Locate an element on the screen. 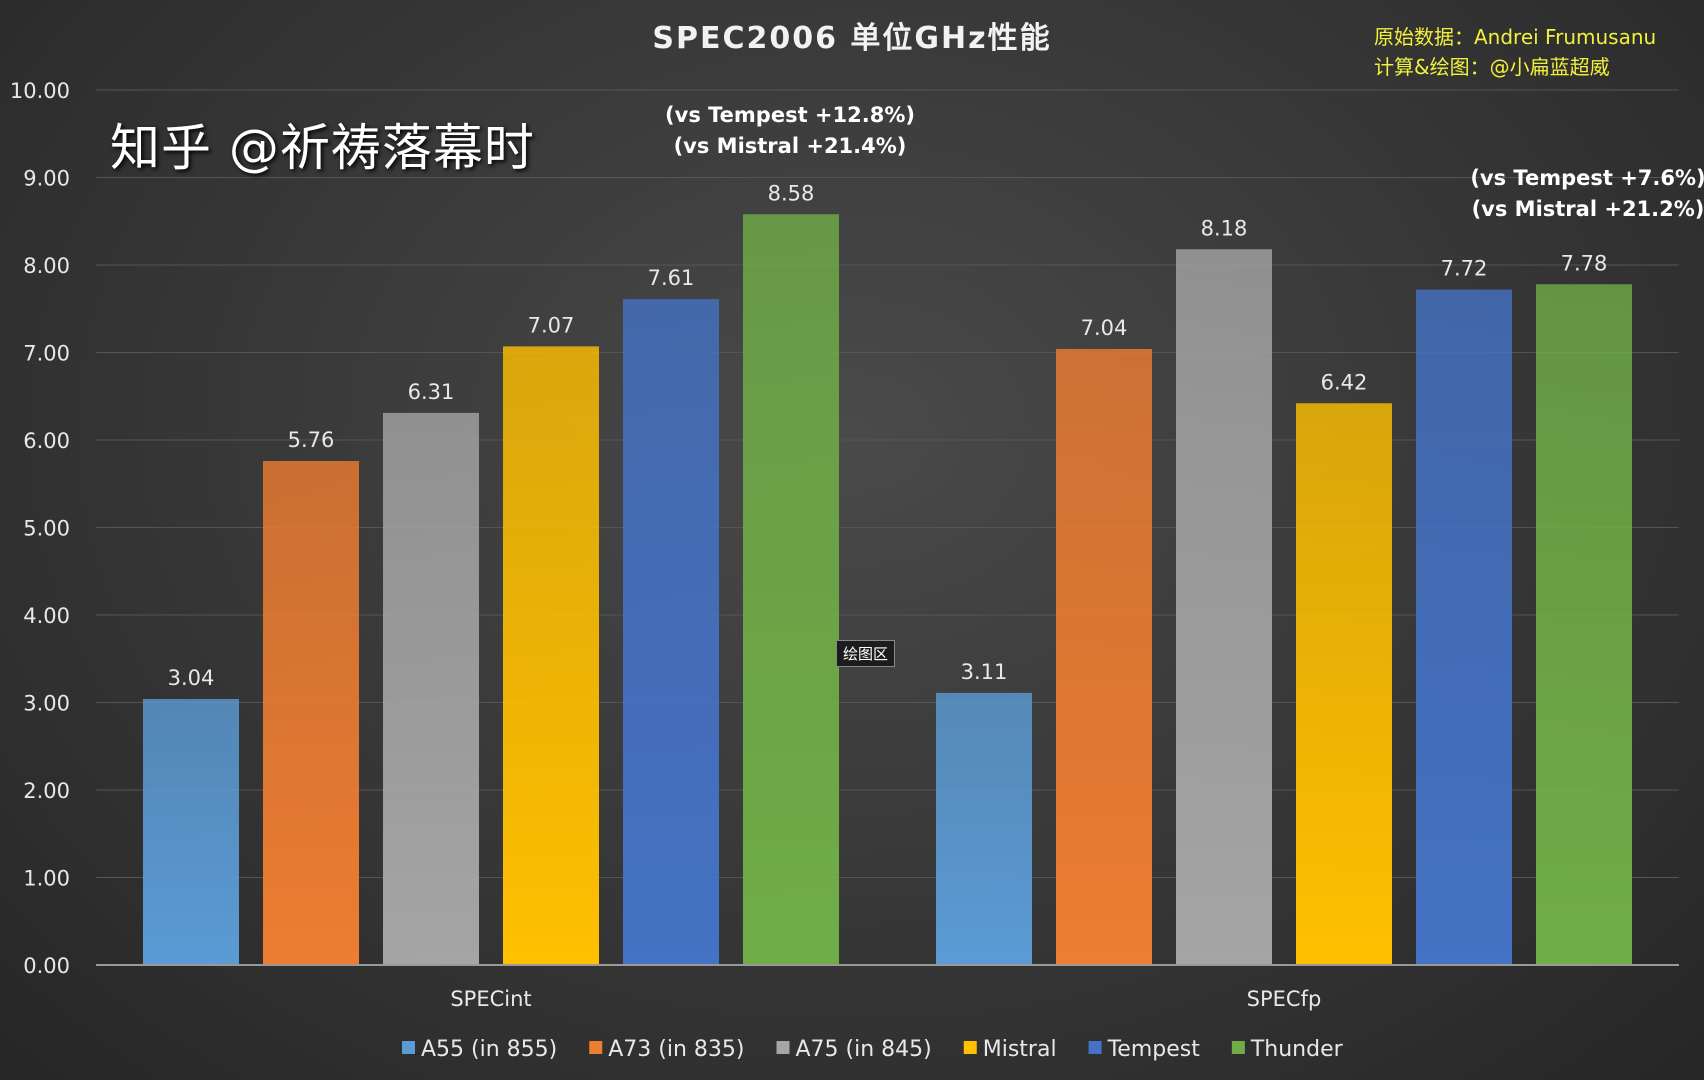 The image size is (1704, 1080). data-label: 8.18 is located at coordinates (1224, 228).